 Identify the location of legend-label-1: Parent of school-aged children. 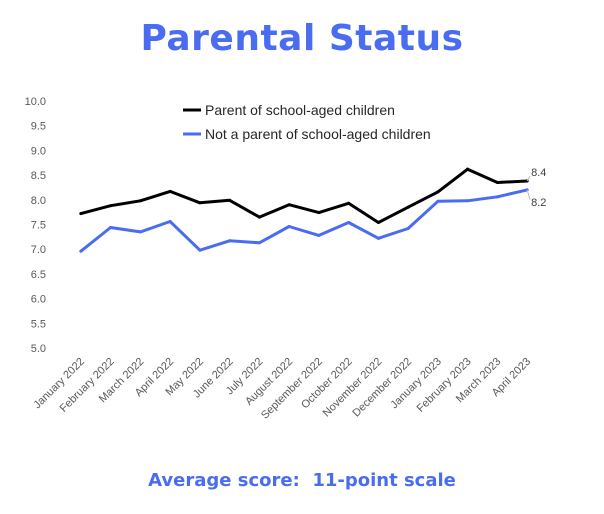
(300, 110).